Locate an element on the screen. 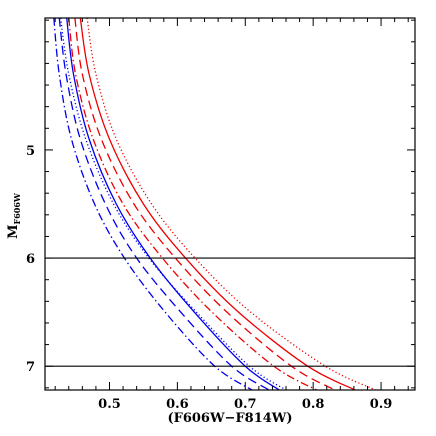 This screenshot has width=436, height=436. svg-text: MF606W is located at coordinates (14, 215).